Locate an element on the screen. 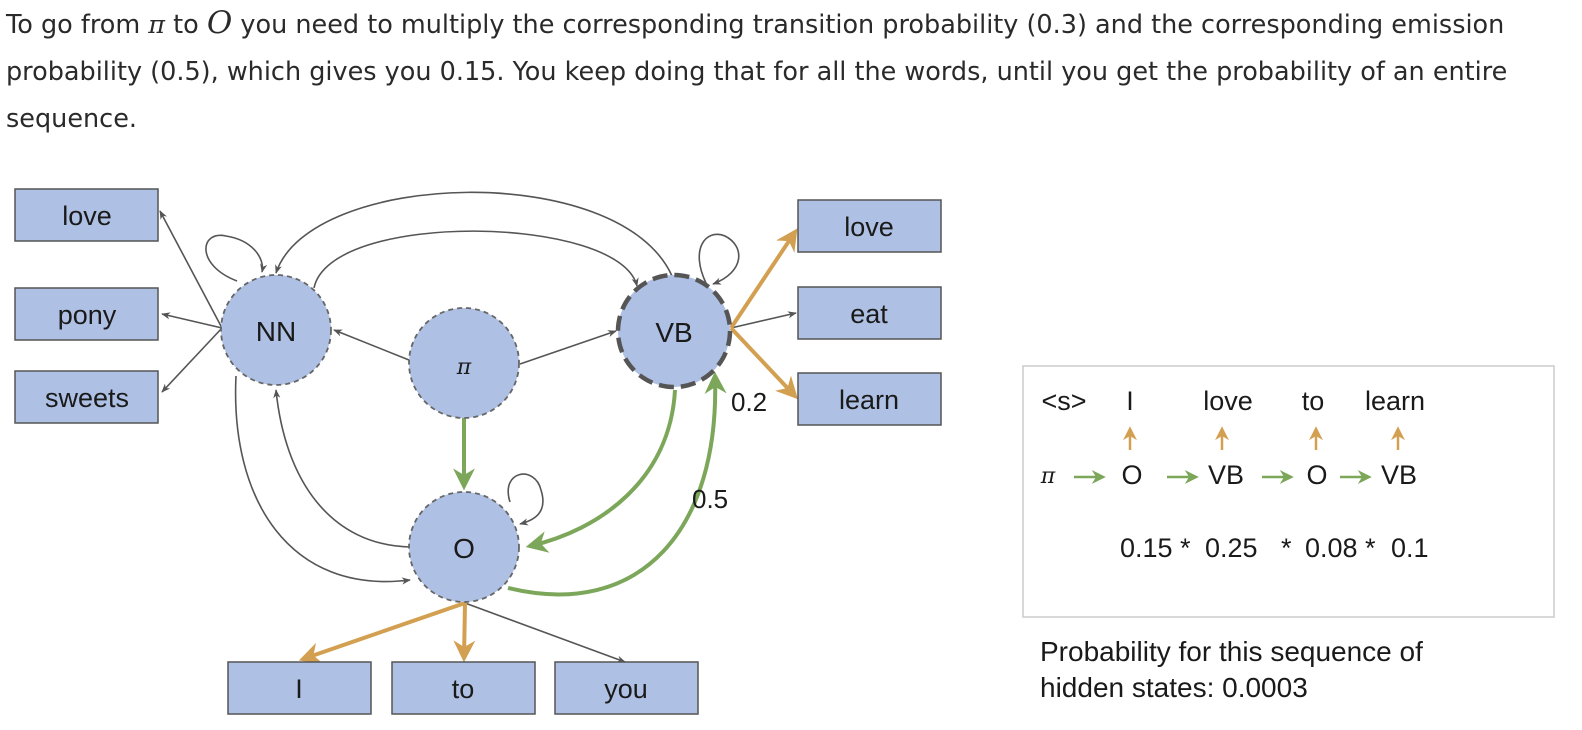 Image resolution: width=1582 pixels, height=730 pixels. seq-token-to: to is located at coordinates (1313, 401).